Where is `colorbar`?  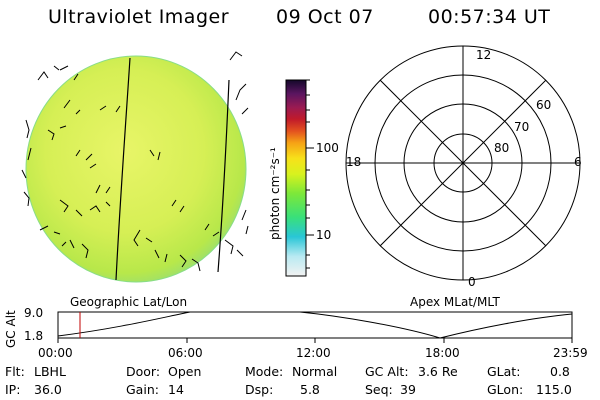 colorbar is located at coordinates (299, 178).